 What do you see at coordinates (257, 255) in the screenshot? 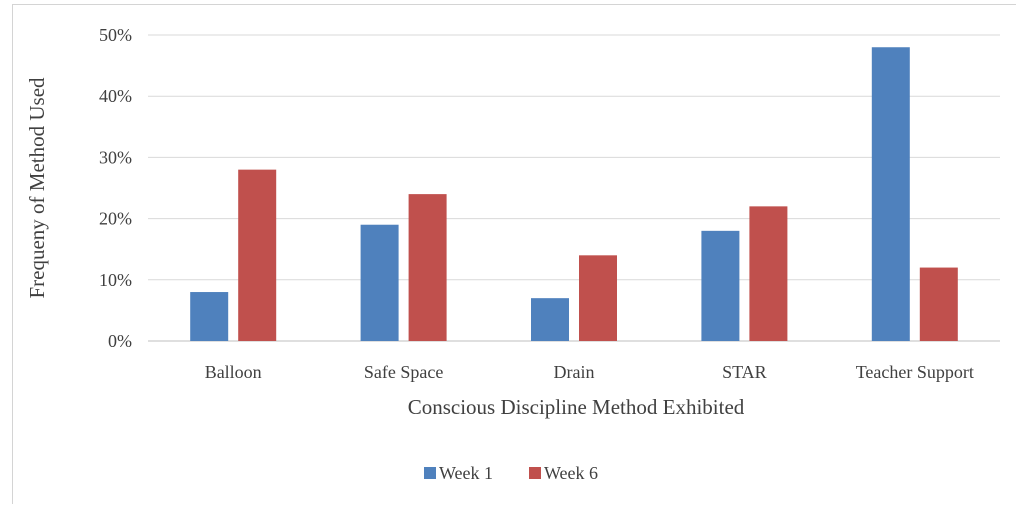
I see `bar-week-6-balloon` at bounding box center [257, 255].